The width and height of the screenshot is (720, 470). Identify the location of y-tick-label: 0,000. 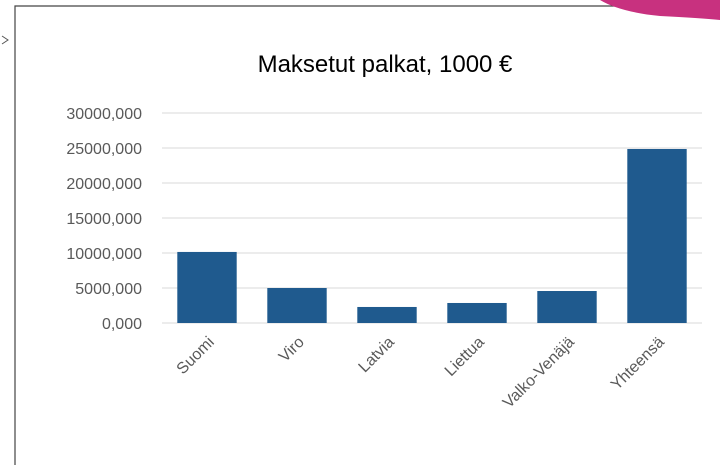
(122, 324).